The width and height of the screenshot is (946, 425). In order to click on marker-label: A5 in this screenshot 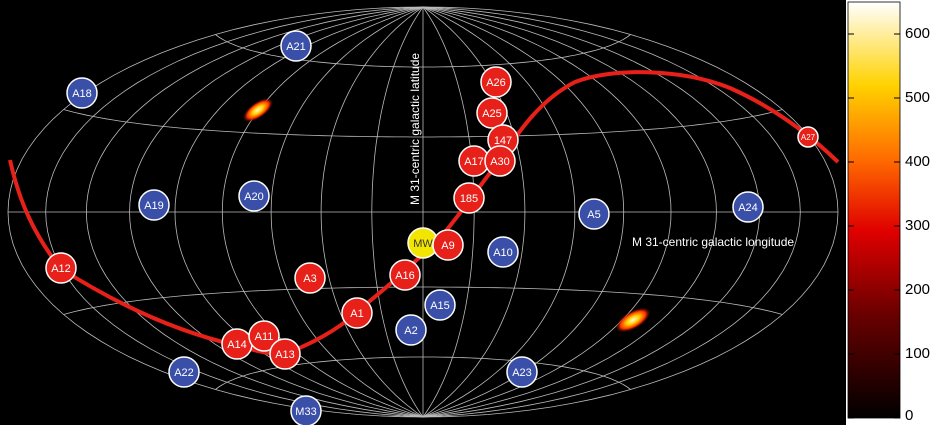, I will do `click(593, 215)`.